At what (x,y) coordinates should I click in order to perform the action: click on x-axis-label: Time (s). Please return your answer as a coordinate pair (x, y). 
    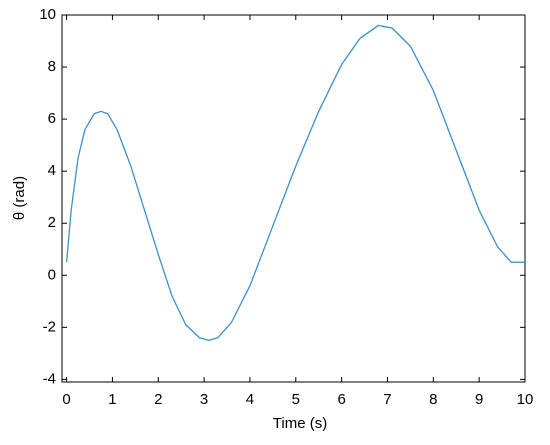
    Looking at the image, I should click on (300, 423).